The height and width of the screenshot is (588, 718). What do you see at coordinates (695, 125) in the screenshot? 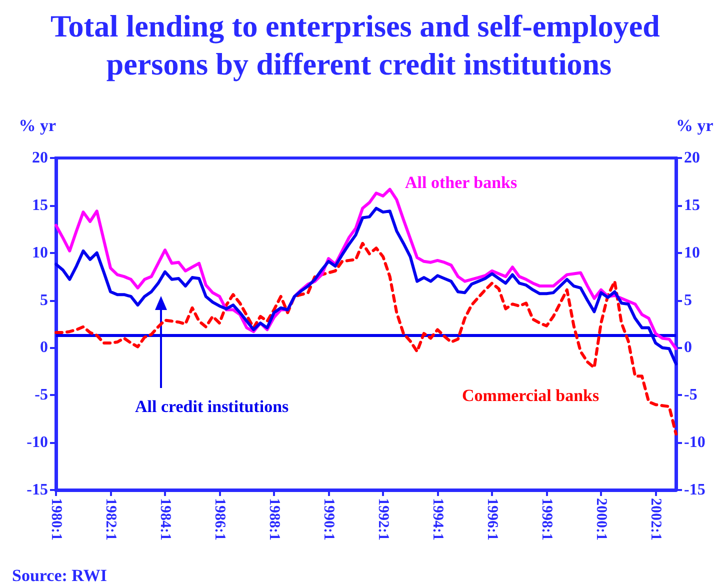
I see `y2-axis-title: % yr` at bounding box center [695, 125].